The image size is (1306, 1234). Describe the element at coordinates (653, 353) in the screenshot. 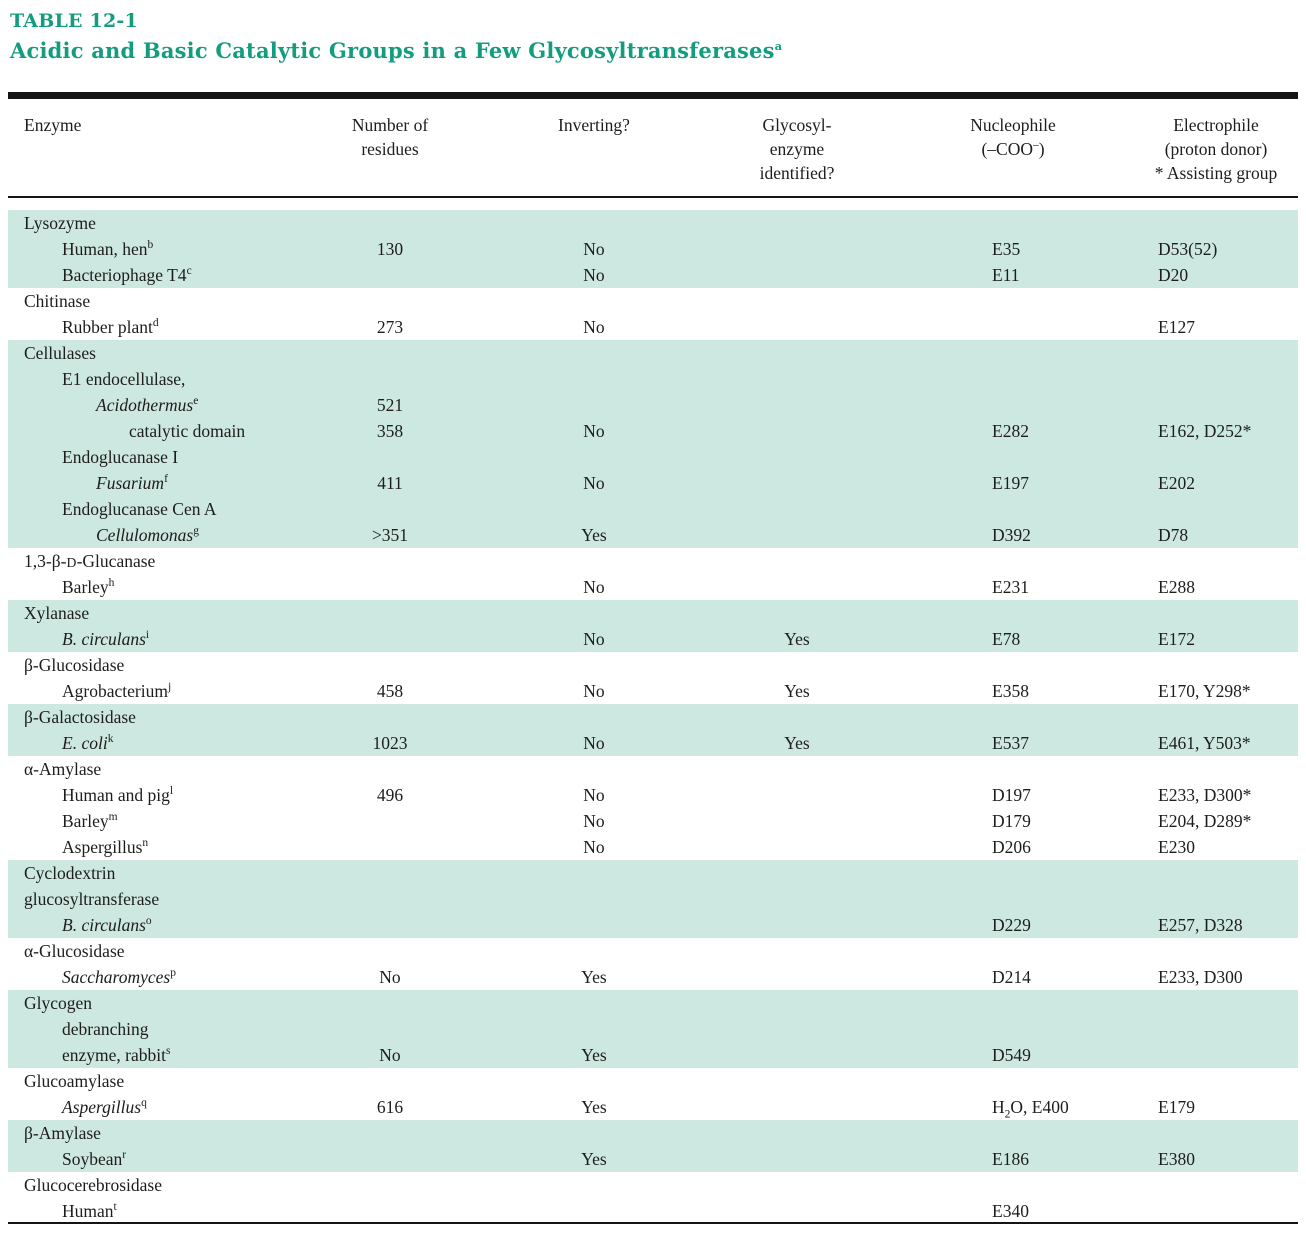

I see `table-row: Cellulases` at that location.